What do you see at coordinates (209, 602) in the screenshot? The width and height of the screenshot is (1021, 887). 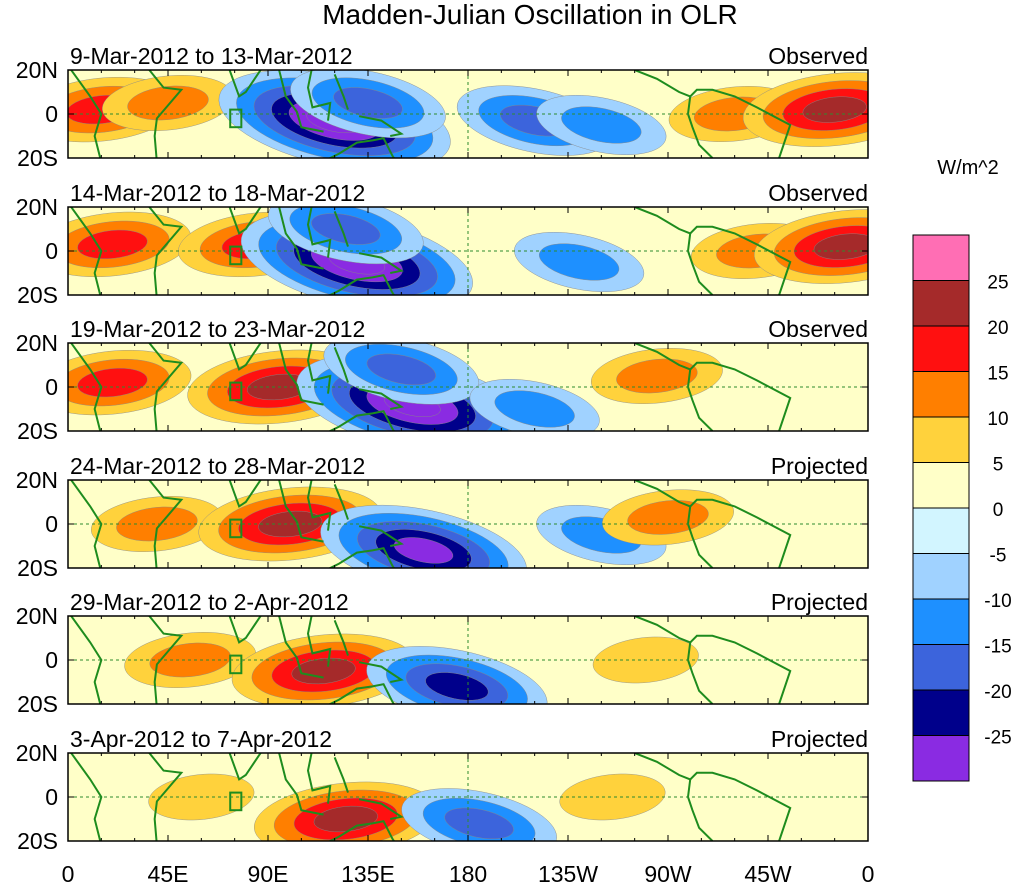 I see `panel-period: 29-Mar-2012 to 2-Apr-2012` at bounding box center [209, 602].